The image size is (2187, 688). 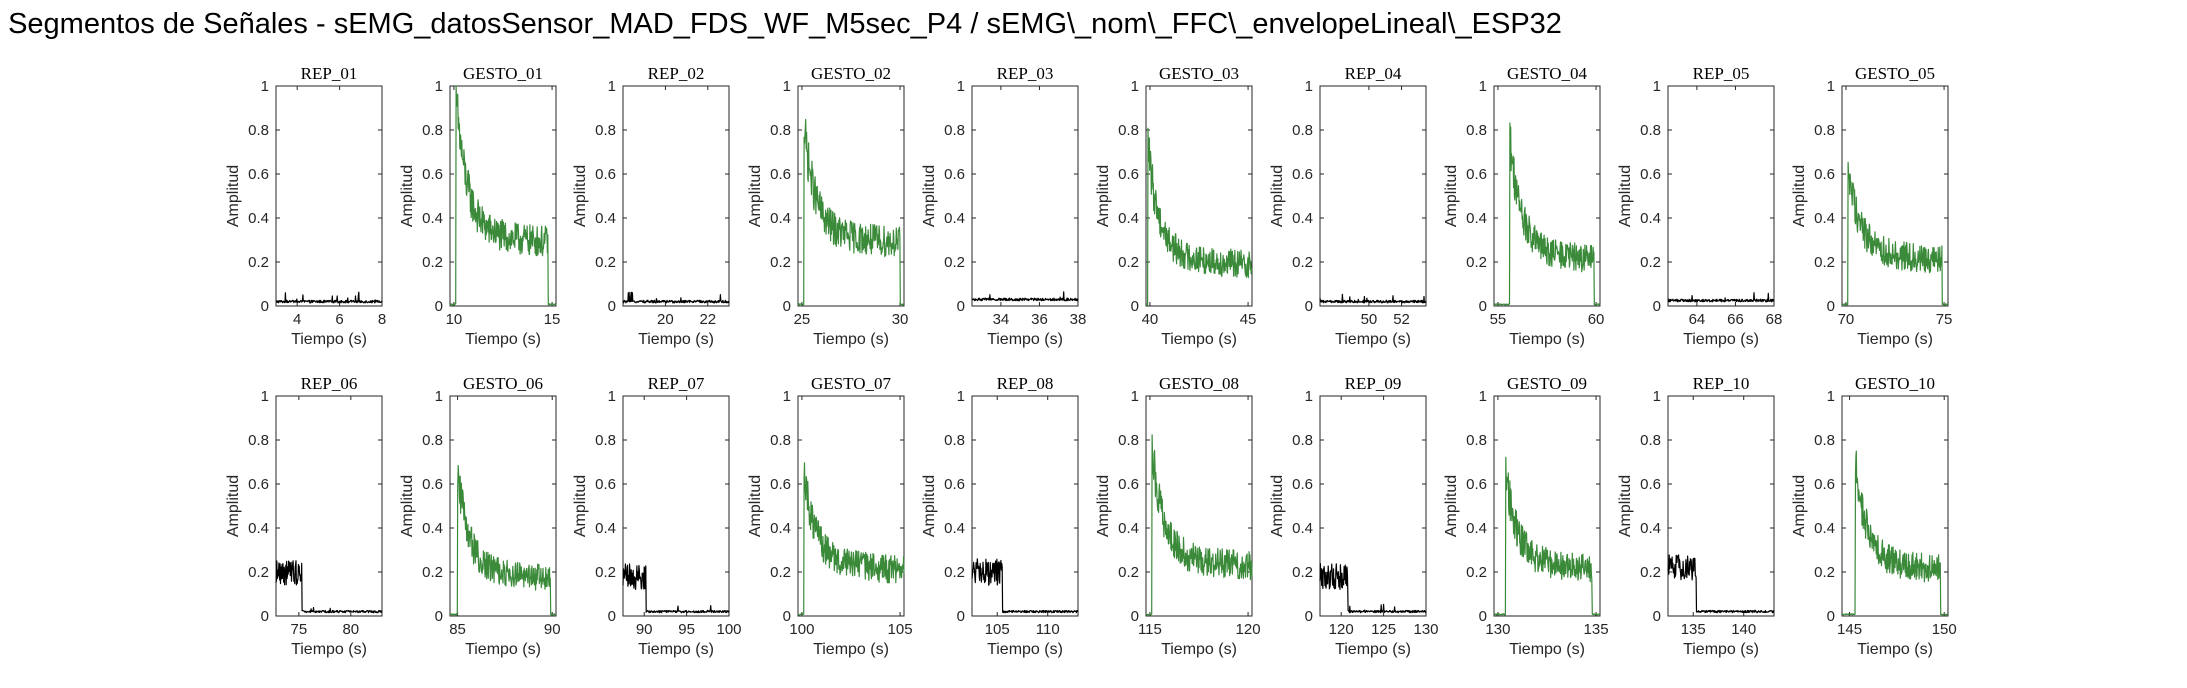 What do you see at coordinates (1248, 319) in the screenshot?
I see `x-tick-label: 45` at bounding box center [1248, 319].